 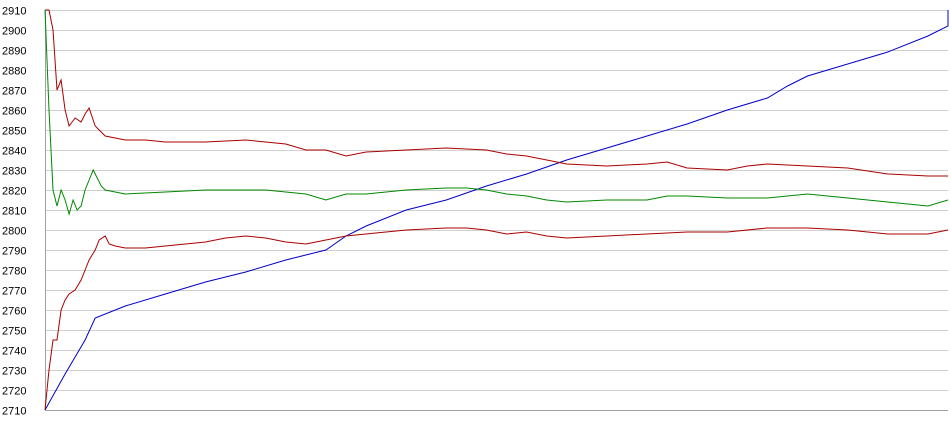 I want to click on y-tick-label: 2750, so click(x=14, y=332).